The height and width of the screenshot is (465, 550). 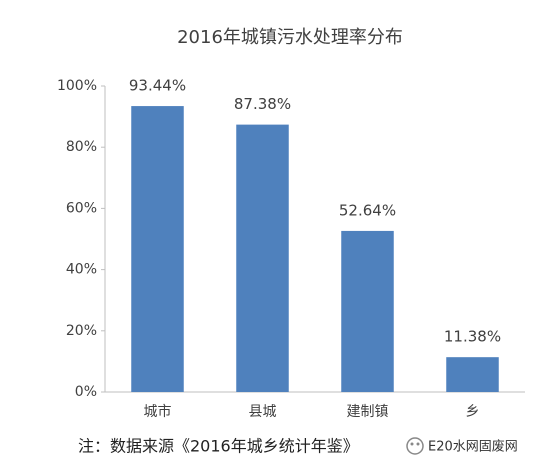 What do you see at coordinates (81, 147) in the screenshot?
I see `y-tick-label: 80%` at bounding box center [81, 147].